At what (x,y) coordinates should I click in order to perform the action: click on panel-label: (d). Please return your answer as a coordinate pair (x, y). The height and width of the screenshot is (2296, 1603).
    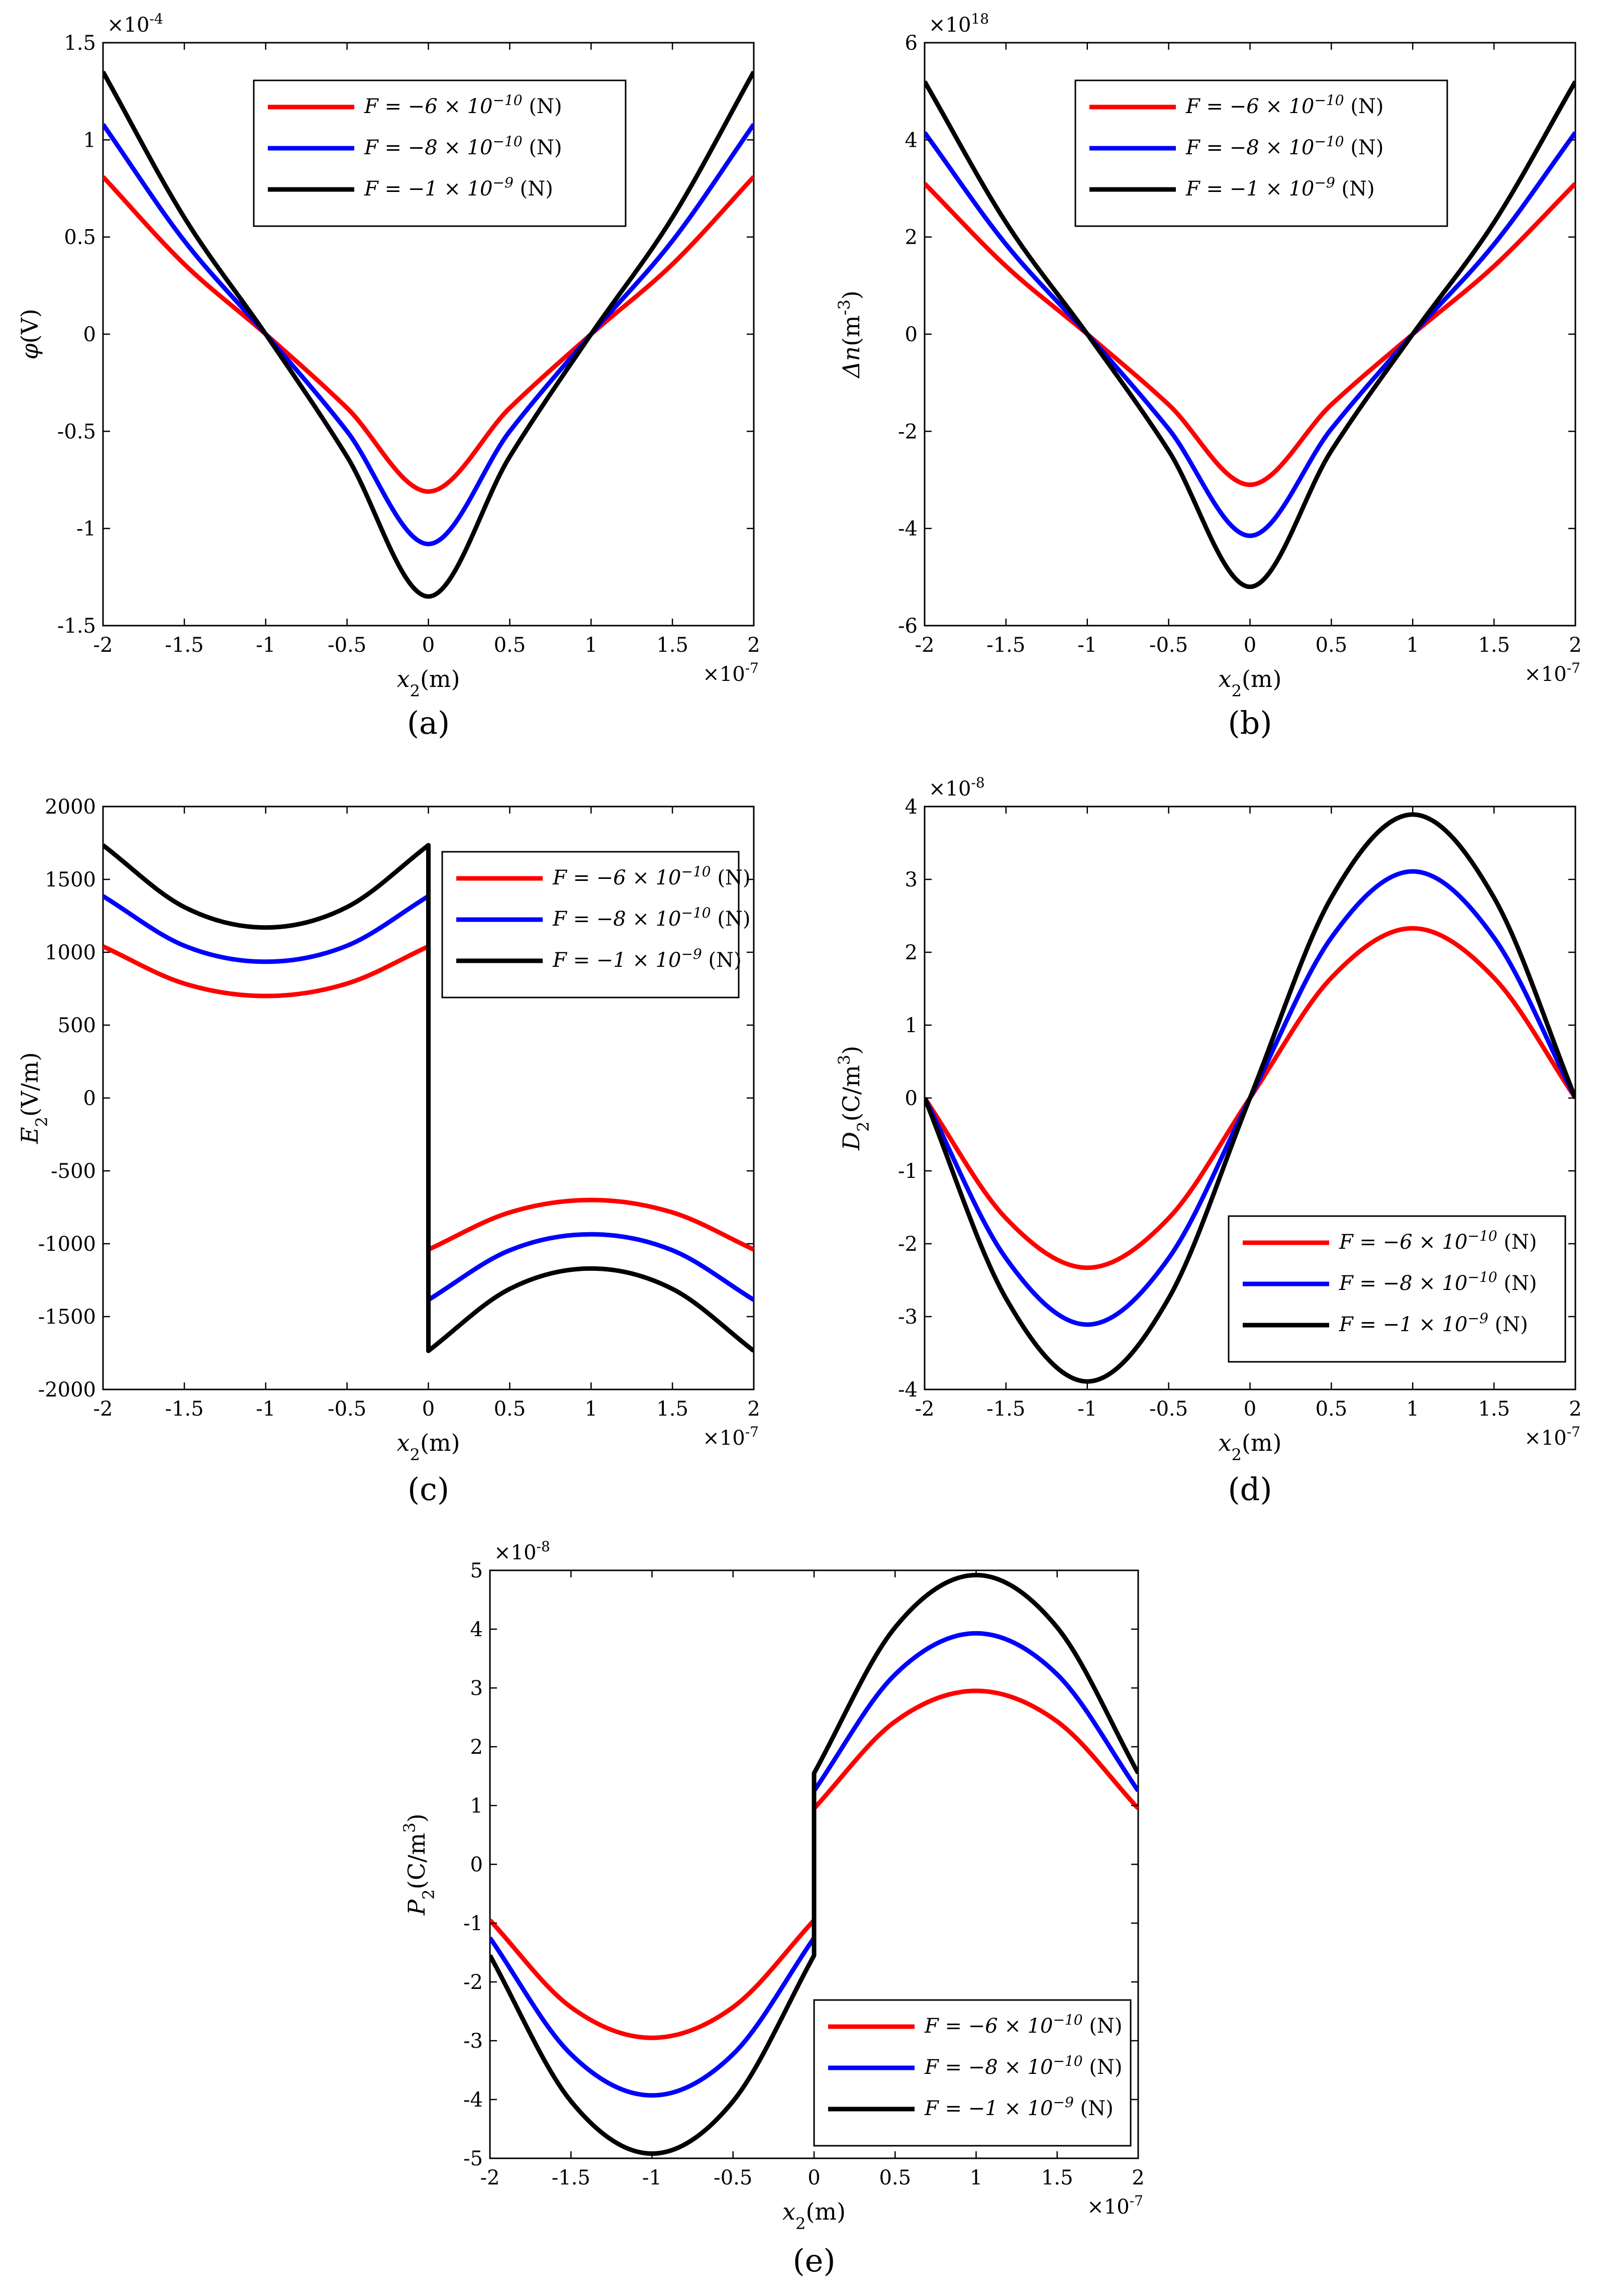
    Looking at the image, I should click on (1250, 1489).